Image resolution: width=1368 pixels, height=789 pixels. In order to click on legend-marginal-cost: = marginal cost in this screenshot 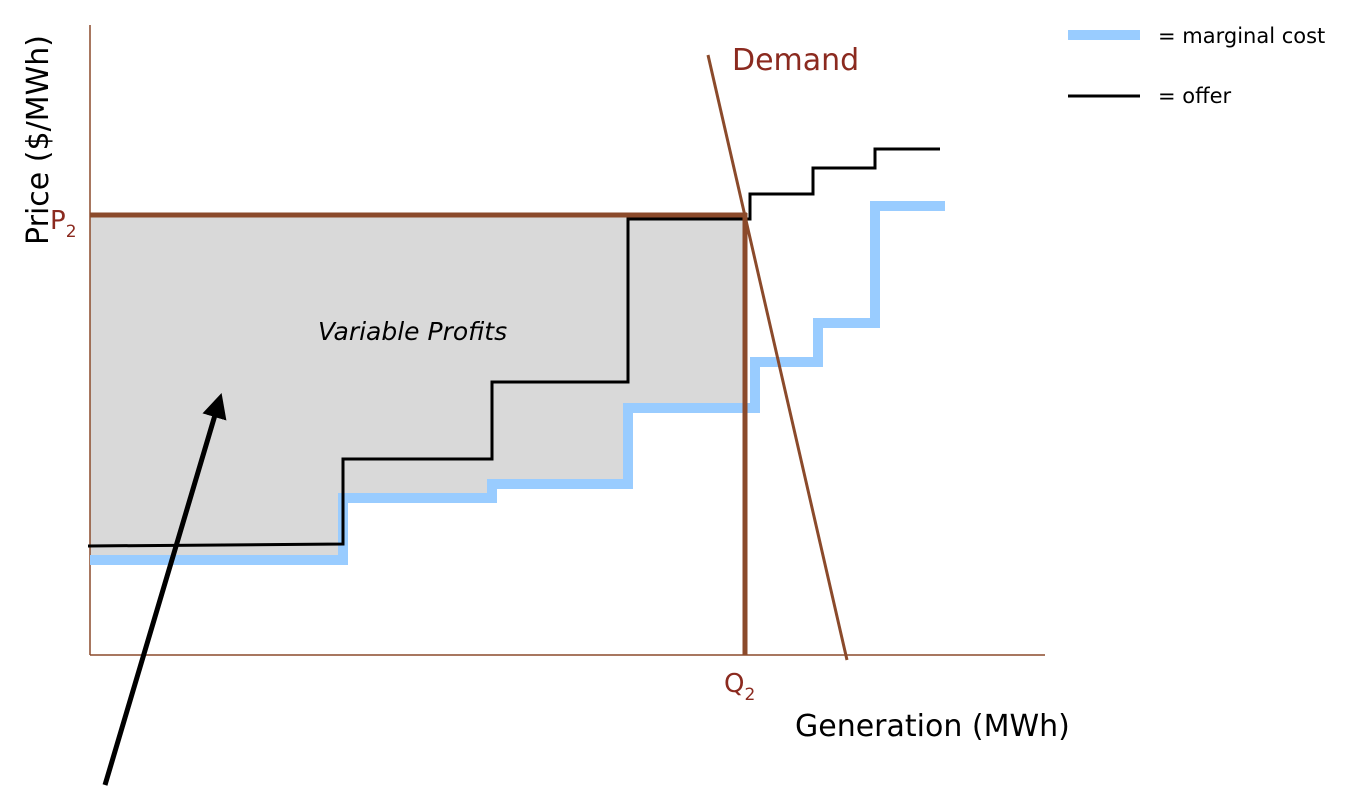, I will do `click(1241, 36)`.